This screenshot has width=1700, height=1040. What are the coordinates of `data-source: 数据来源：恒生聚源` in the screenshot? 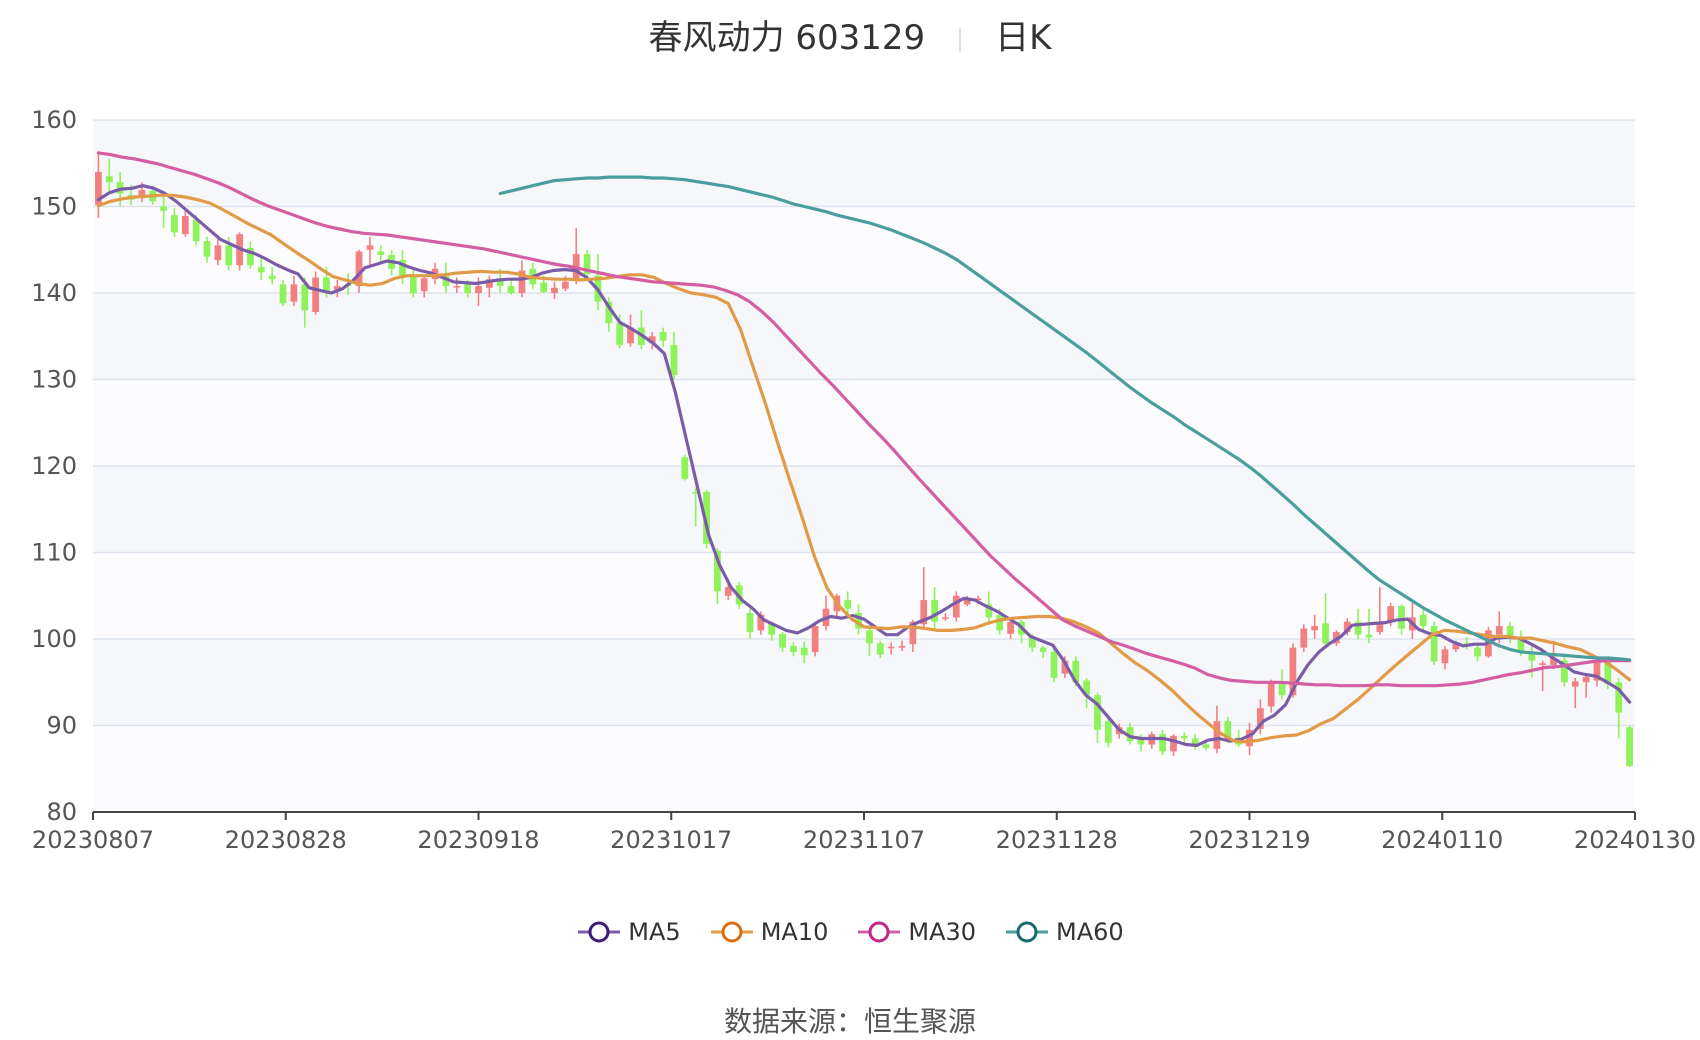 It's located at (850, 1020).